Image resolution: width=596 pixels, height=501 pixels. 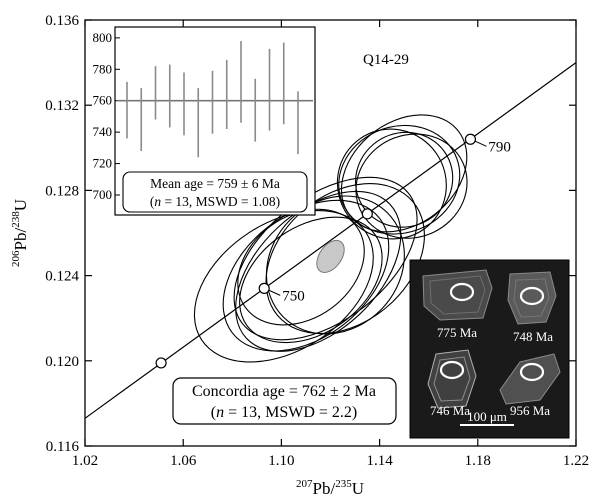 I want to click on x-label-sup2: 235, so click(x=343, y=484).